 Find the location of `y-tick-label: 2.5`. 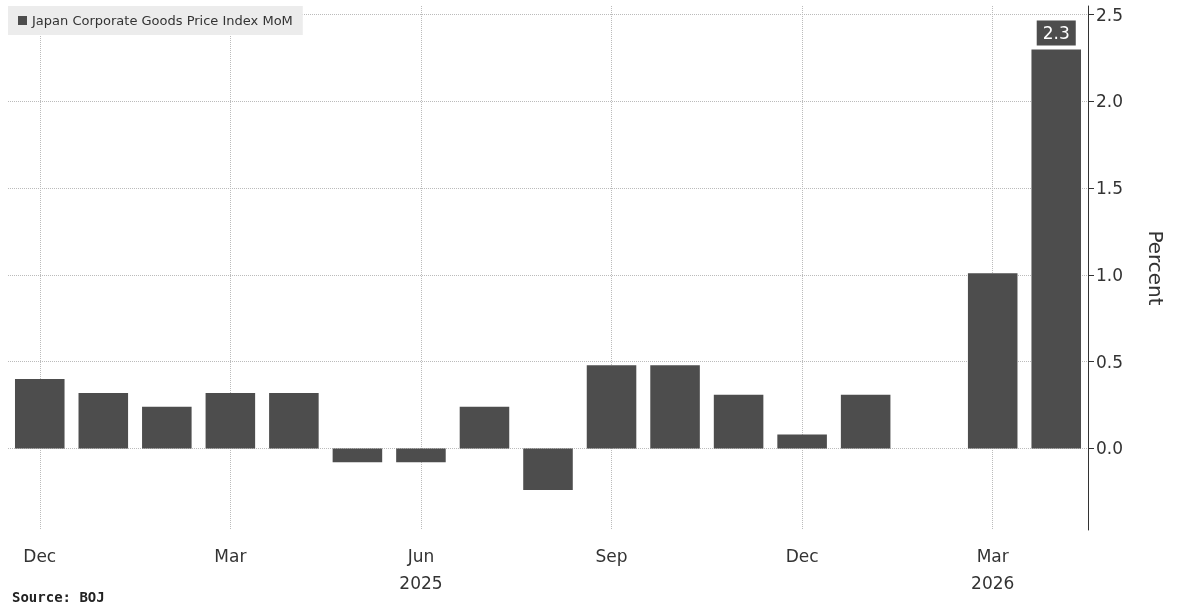

y-tick-label: 2.5 is located at coordinates (1110, 14).